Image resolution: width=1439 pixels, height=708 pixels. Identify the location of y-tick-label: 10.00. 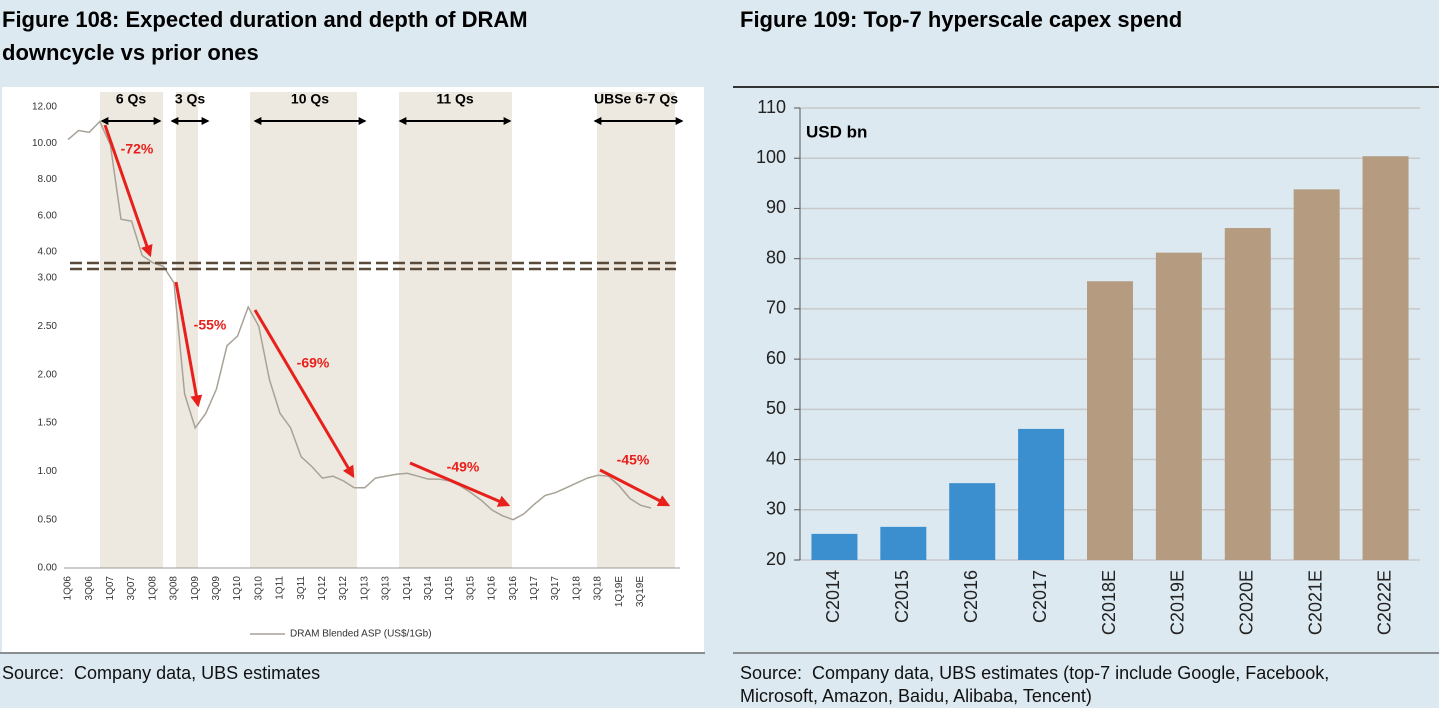
(44, 143).